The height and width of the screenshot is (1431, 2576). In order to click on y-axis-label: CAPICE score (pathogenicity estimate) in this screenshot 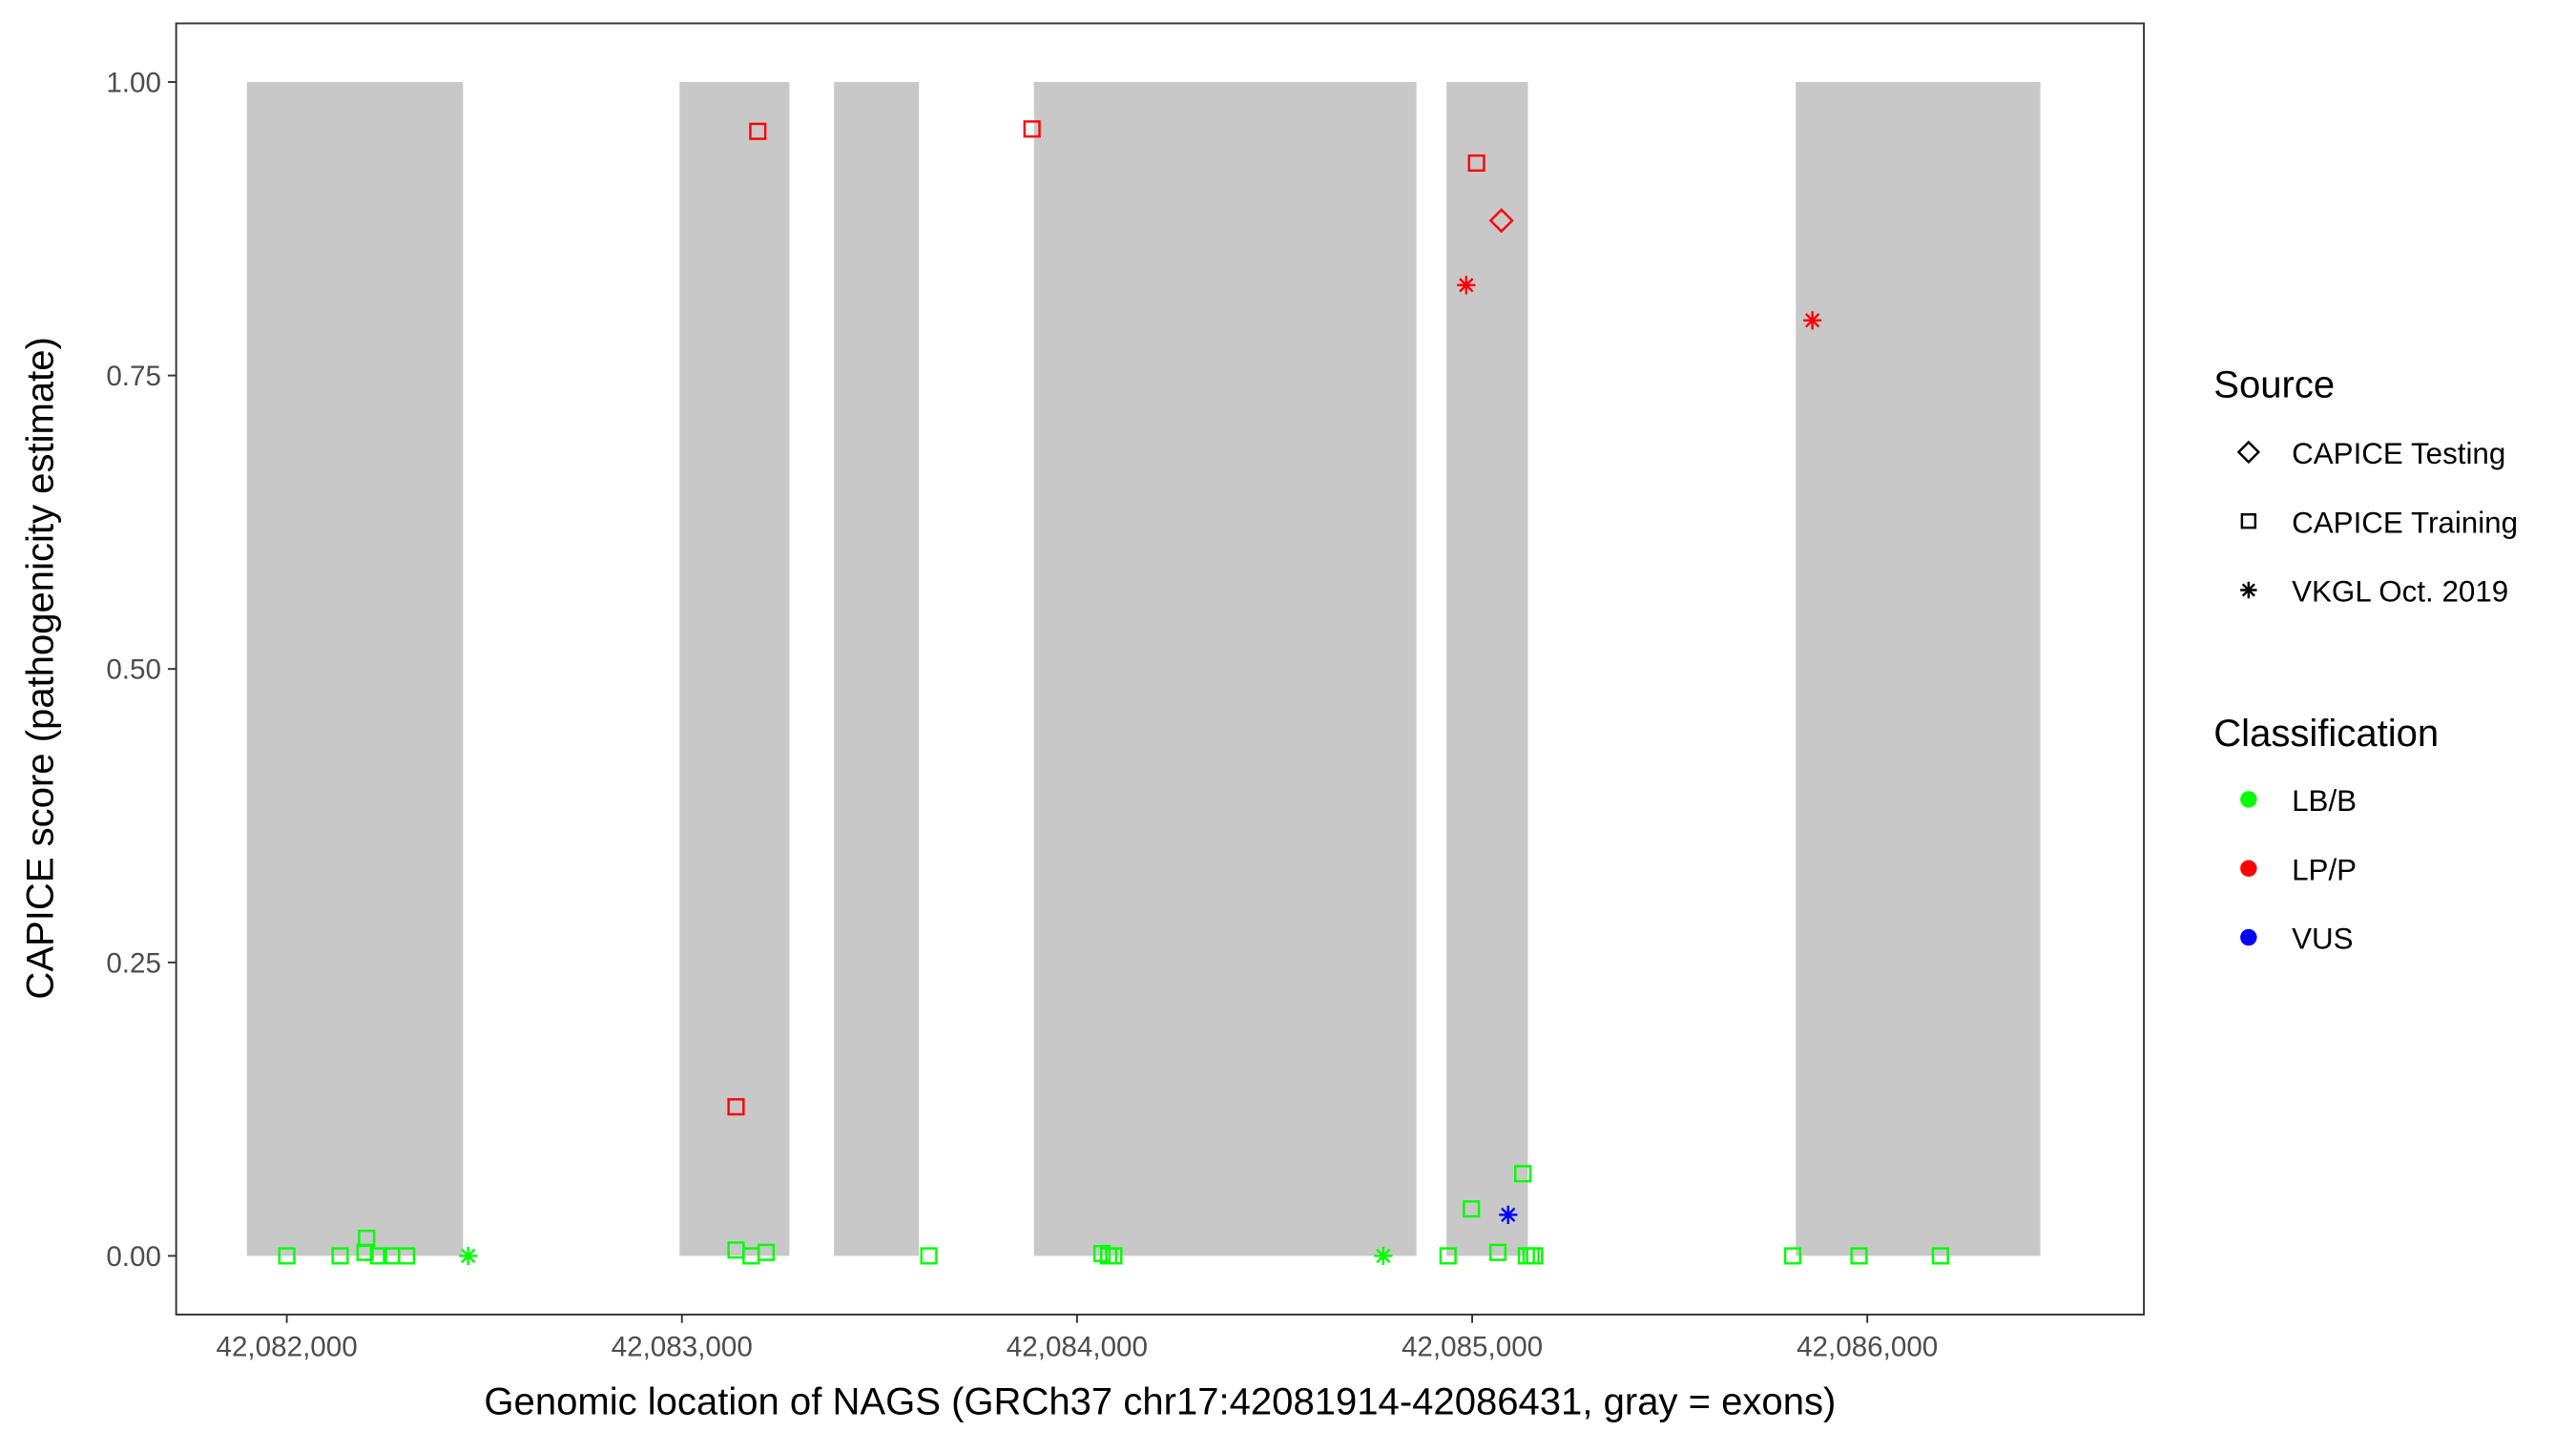, I will do `click(41, 668)`.